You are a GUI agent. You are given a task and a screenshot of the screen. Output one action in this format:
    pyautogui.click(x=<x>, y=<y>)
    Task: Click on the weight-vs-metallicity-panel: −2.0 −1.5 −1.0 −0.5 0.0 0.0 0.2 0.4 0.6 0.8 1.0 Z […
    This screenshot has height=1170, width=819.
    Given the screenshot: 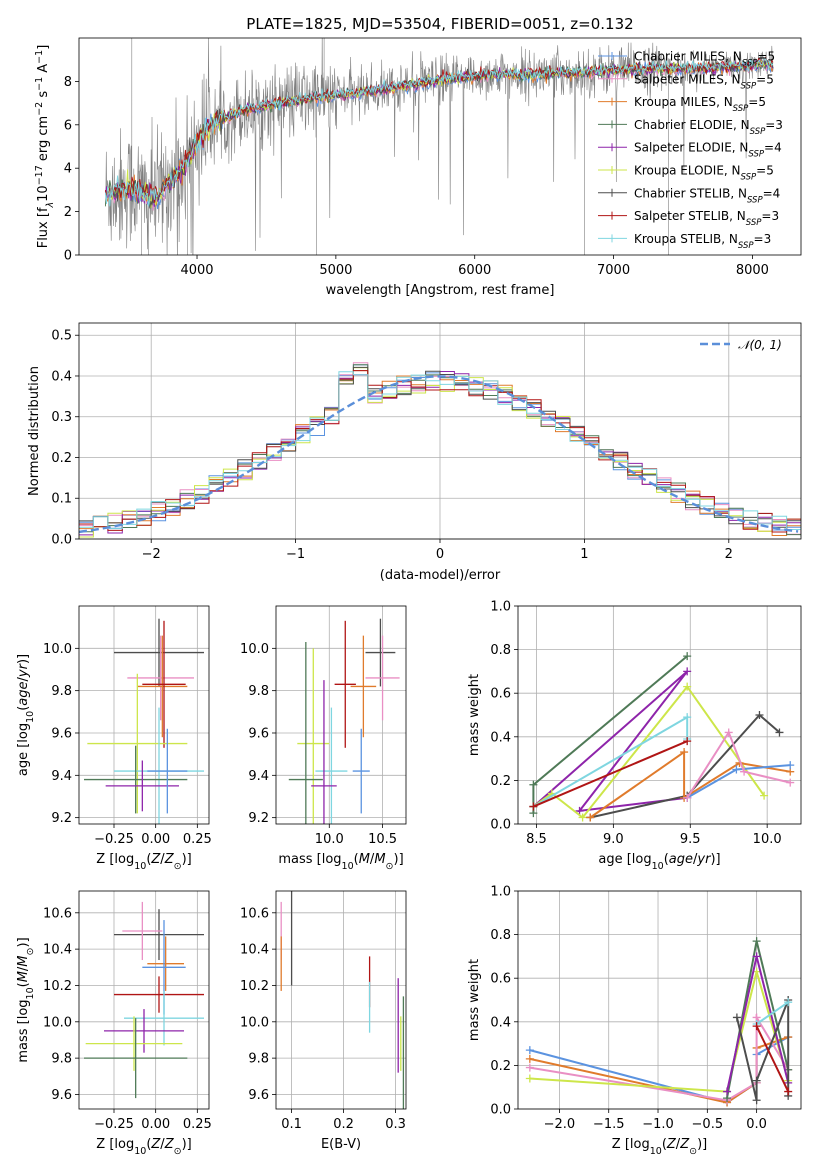 What is the action you would take?
    pyautogui.click(x=634, y=1021)
    